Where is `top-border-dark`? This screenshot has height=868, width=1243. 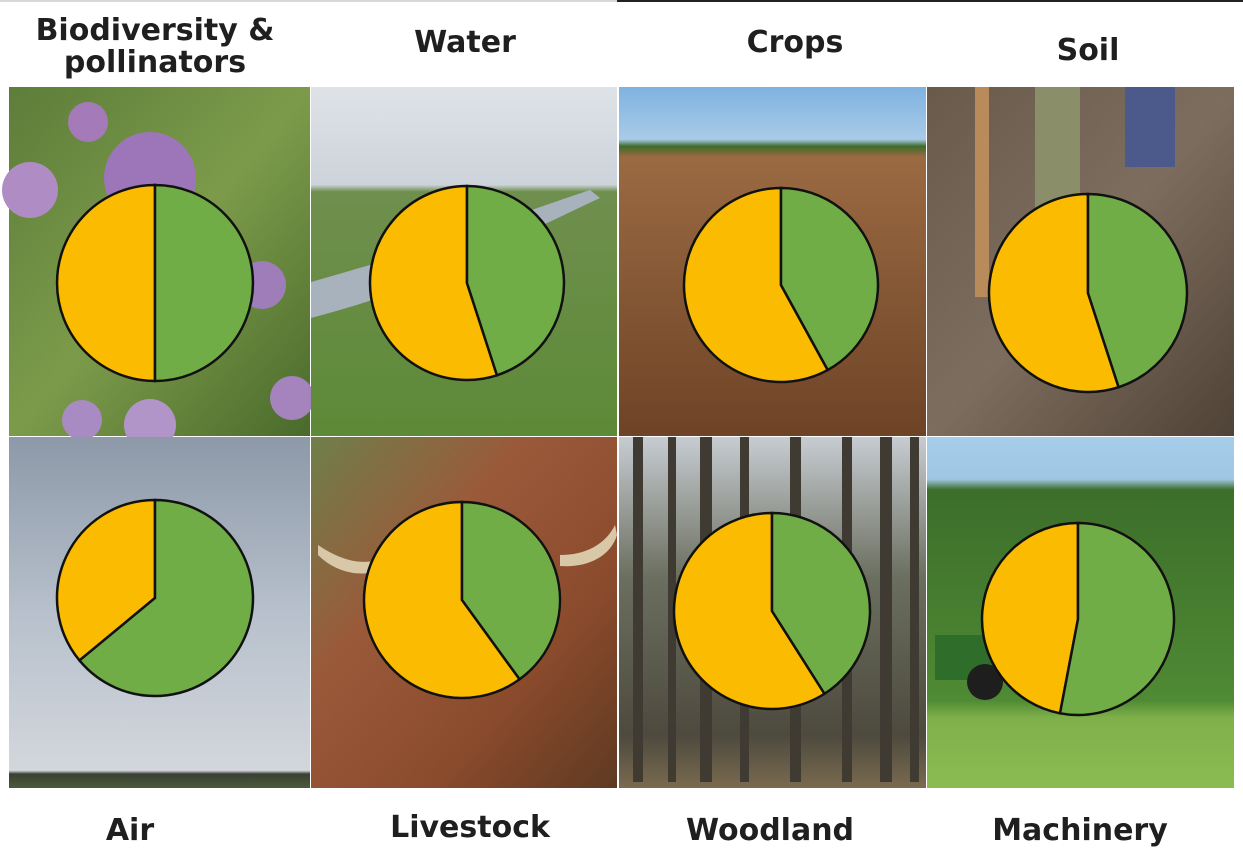 top-border-dark is located at coordinates (930, 1).